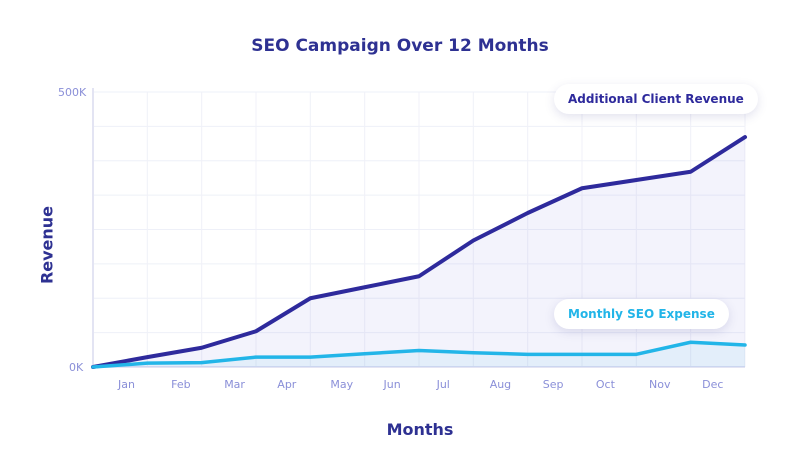  I want to click on y-tick-0k: 0K, so click(76, 367).